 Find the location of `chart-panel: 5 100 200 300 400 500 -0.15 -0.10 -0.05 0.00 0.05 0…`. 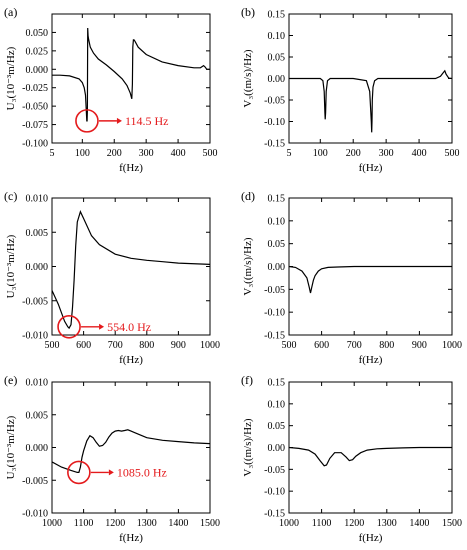

chart-panel: 5 100 200 300 400 500 -0.15 -0.10 -0.05 0.00 0.05 0… is located at coordinates (350, 89).